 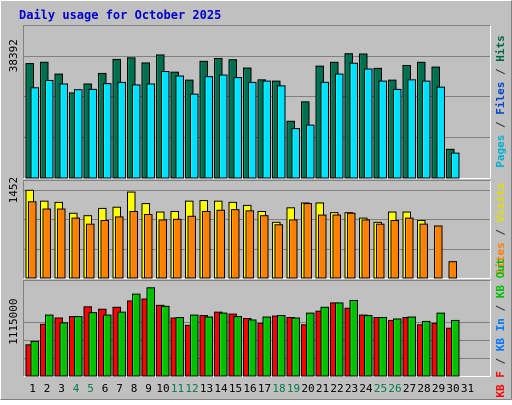 What do you see at coordinates (13, 190) in the screenshot?
I see `y-tick-label: 1452` at bounding box center [13, 190].